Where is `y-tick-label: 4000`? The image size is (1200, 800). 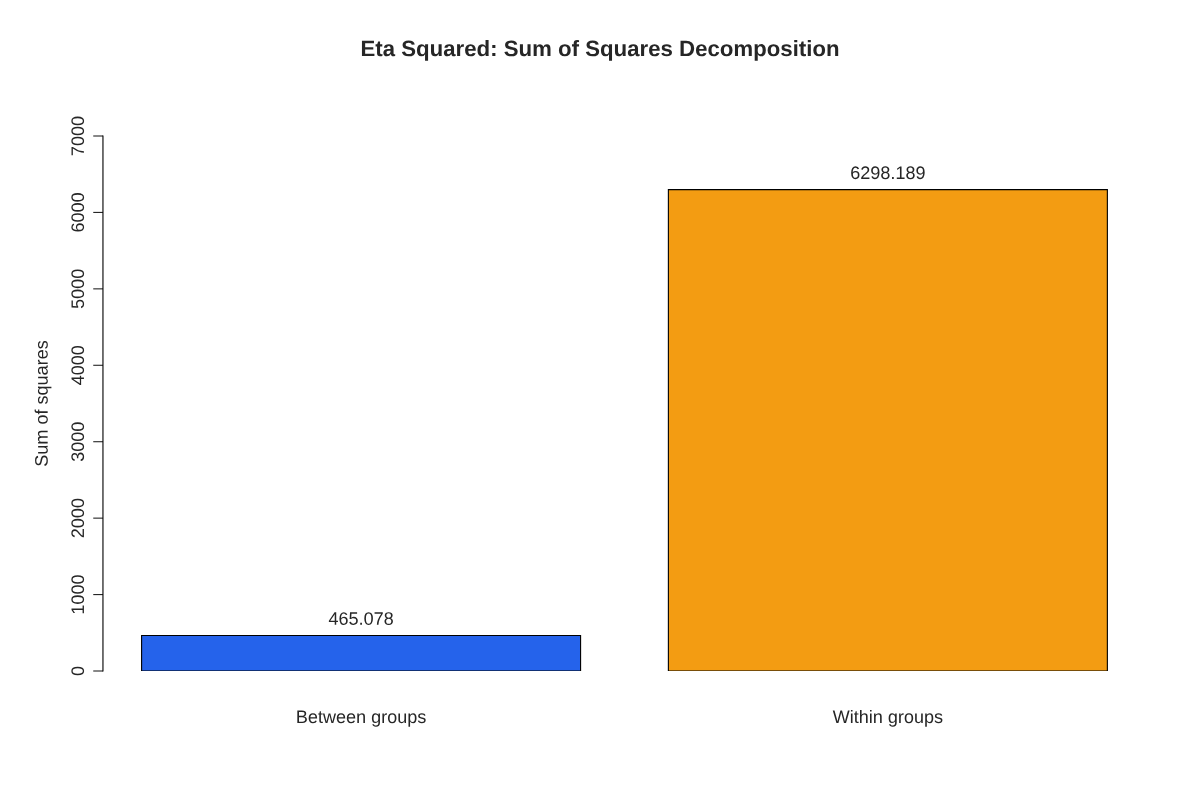 y-tick-label: 4000 is located at coordinates (78, 365).